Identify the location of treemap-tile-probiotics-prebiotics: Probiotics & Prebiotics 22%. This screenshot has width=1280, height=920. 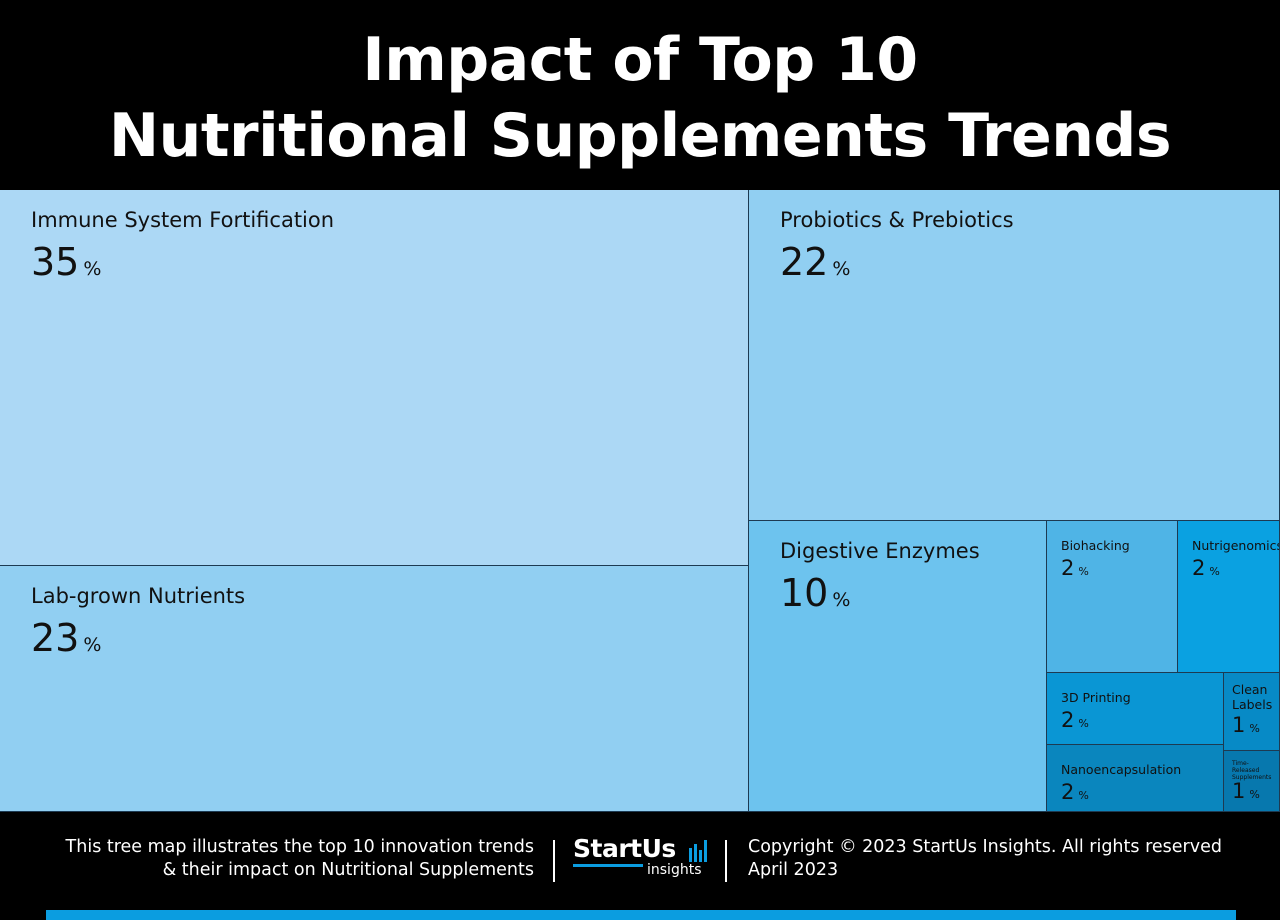
(1014, 355).